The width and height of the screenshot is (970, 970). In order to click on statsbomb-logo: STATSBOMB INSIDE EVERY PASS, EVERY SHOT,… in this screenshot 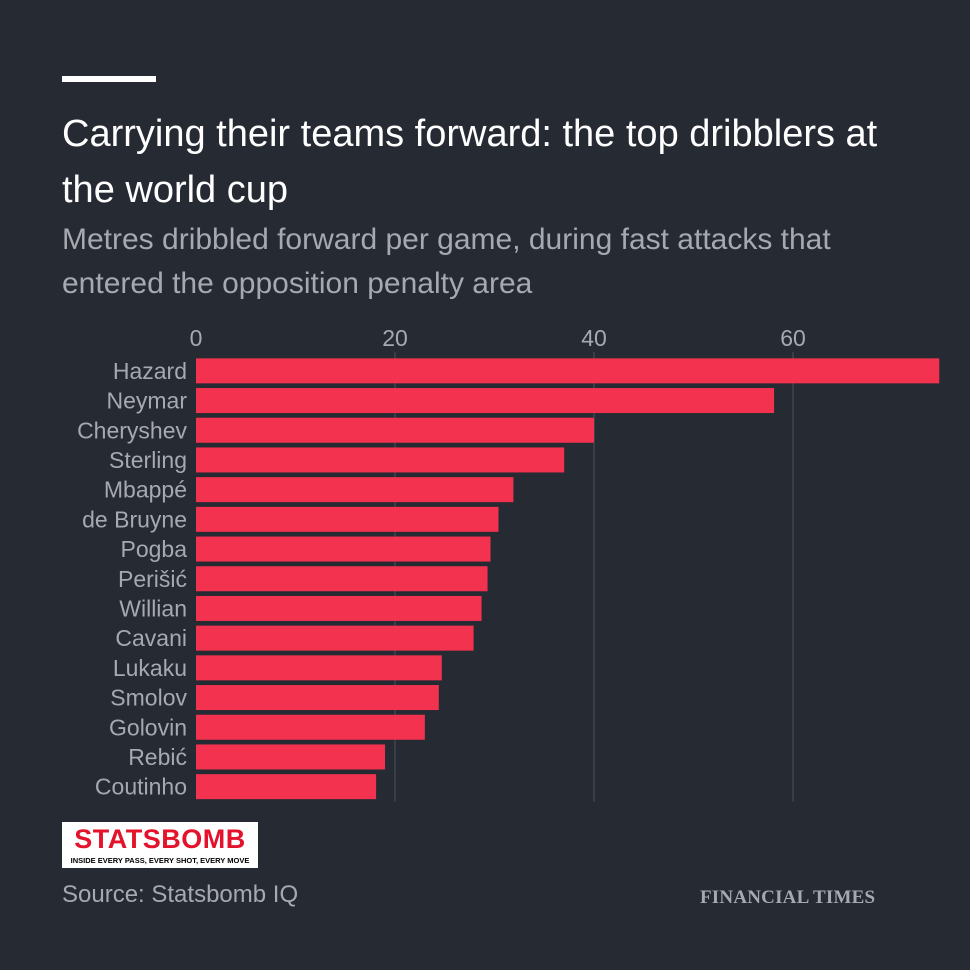, I will do `click(160, 845)`.